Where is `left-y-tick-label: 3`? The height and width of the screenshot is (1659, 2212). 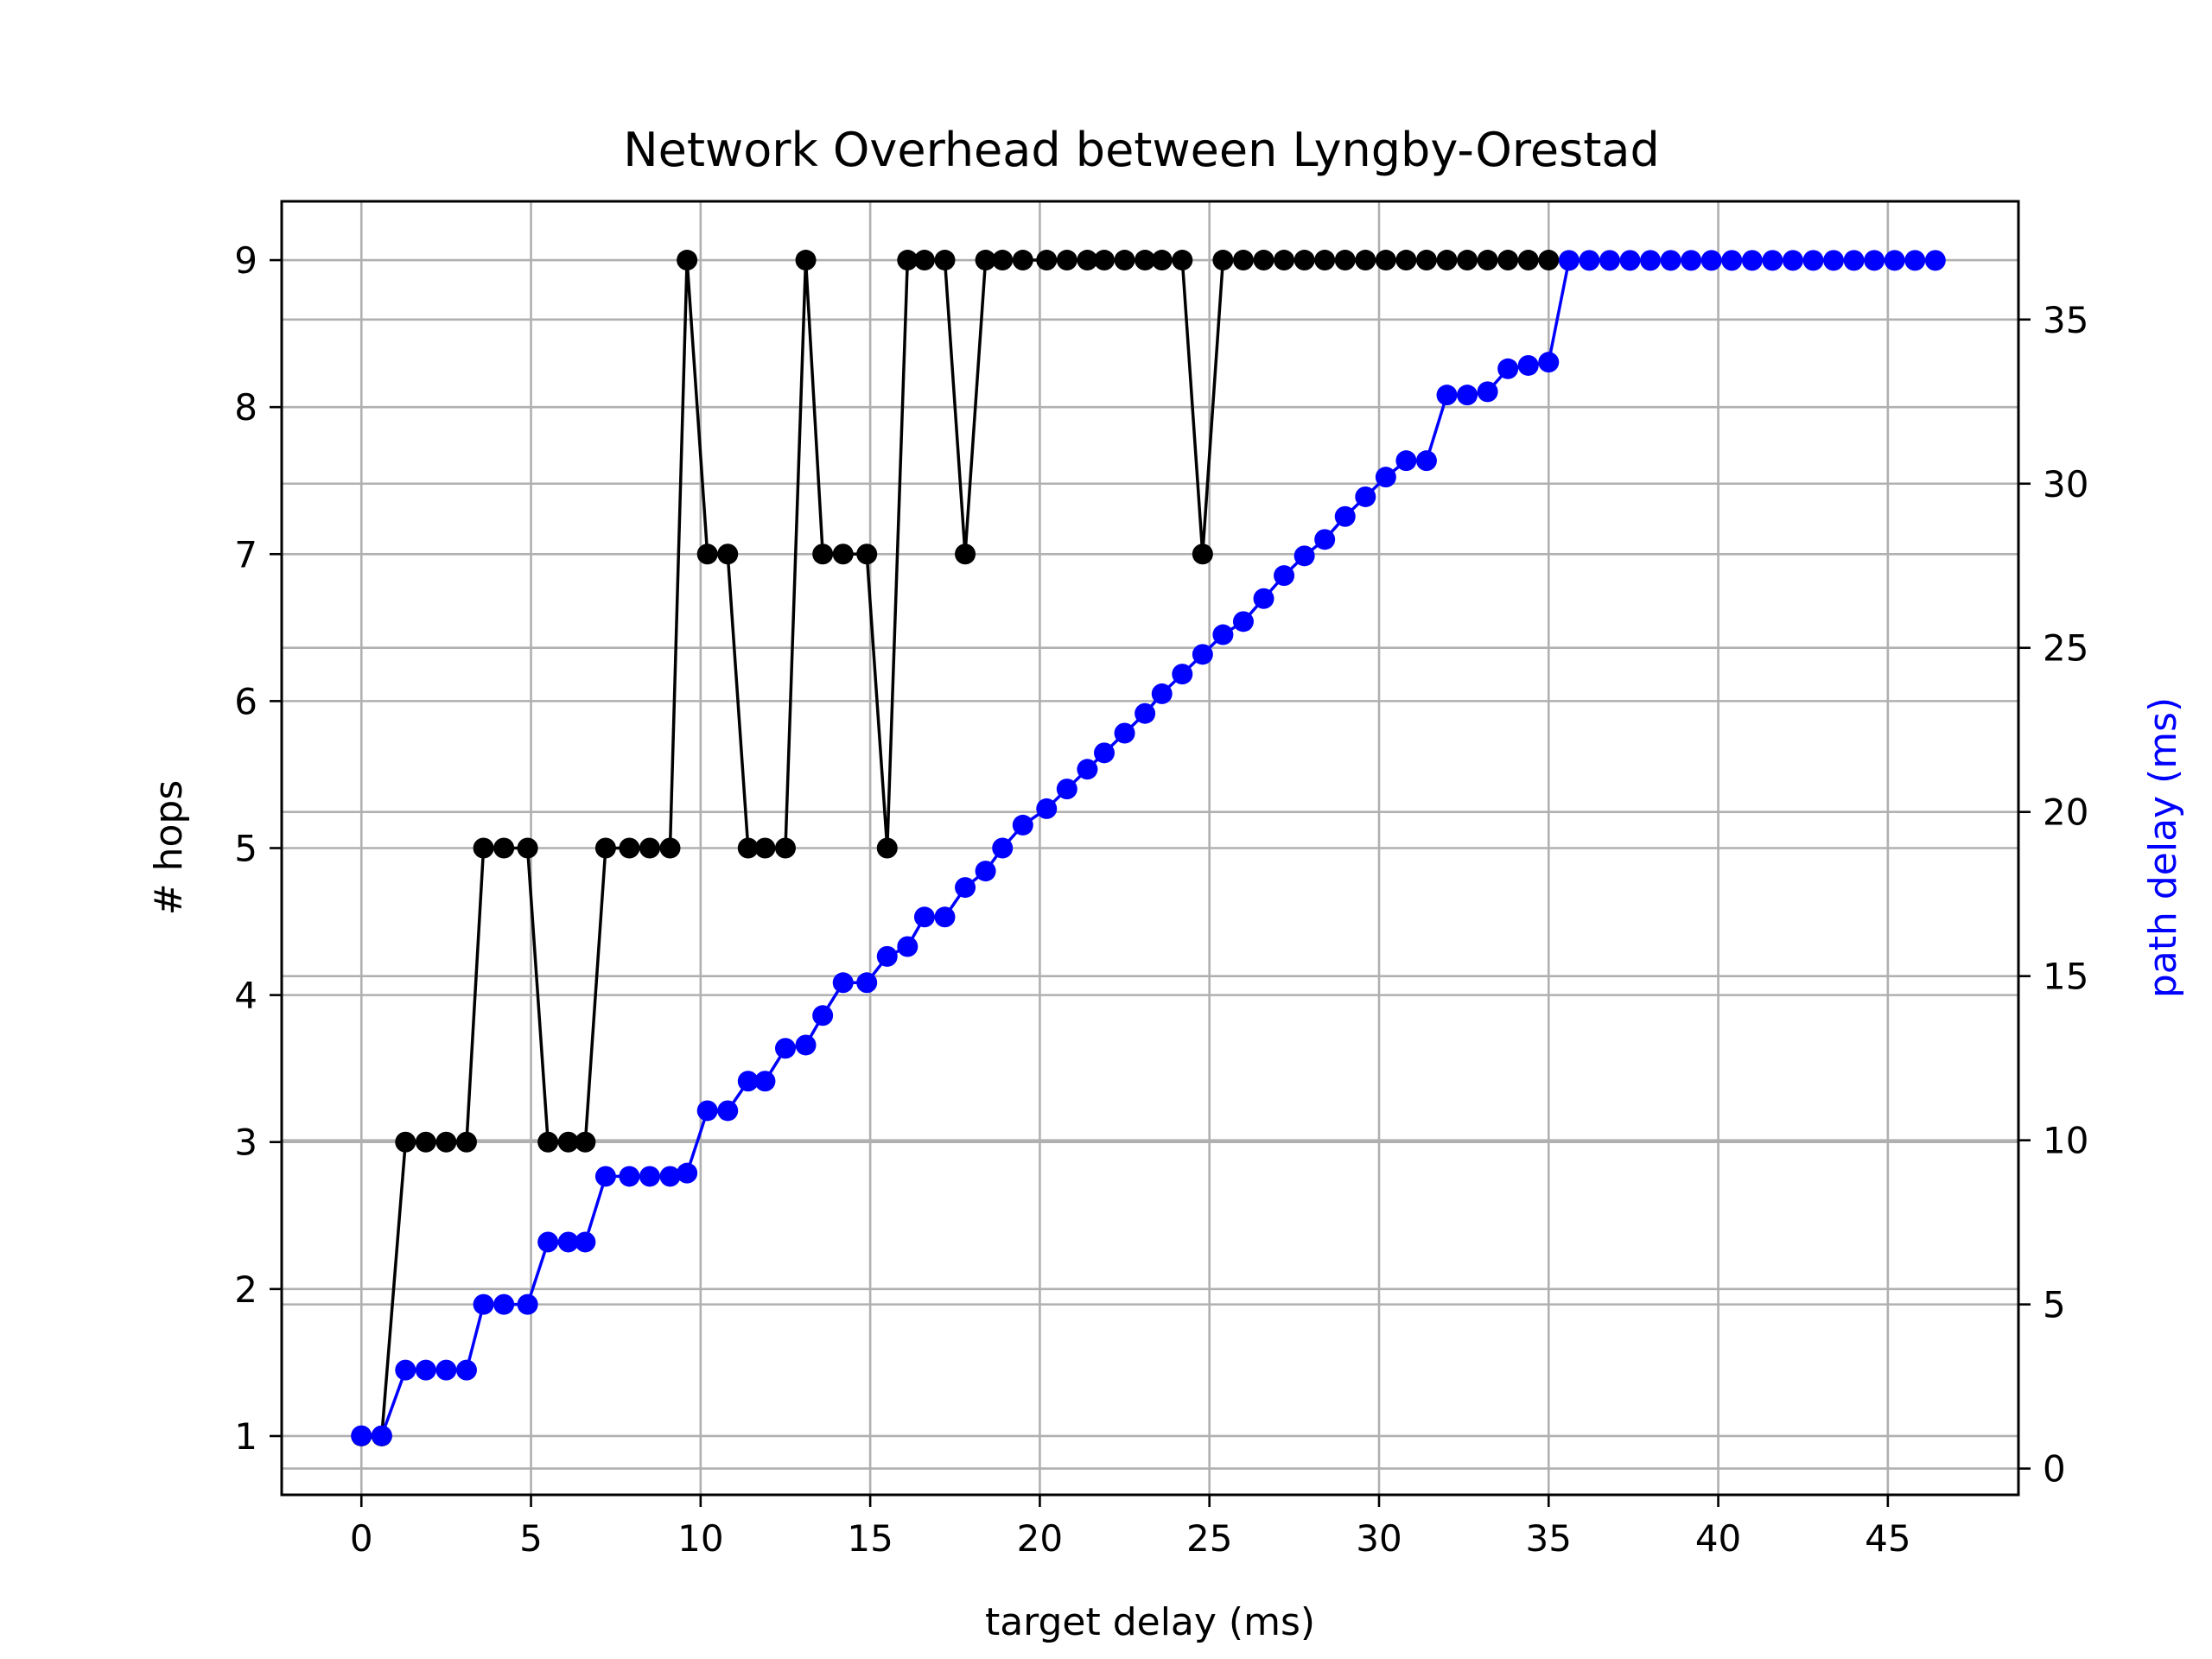
left-y-tick-label: 3 is located at coordinates (245, 1143).